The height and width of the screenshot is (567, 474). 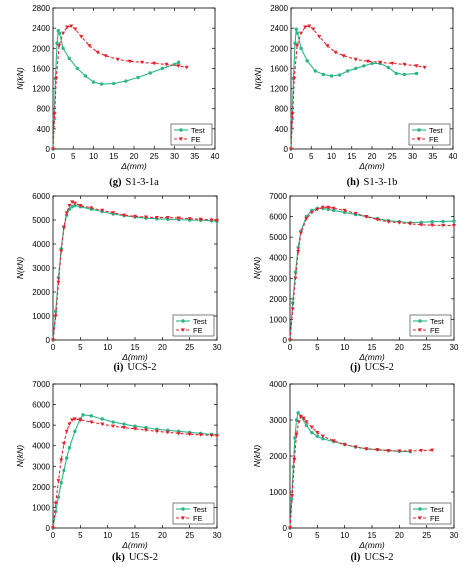 I want to click on x-tick-label: 15, so click(x=135, y=535).